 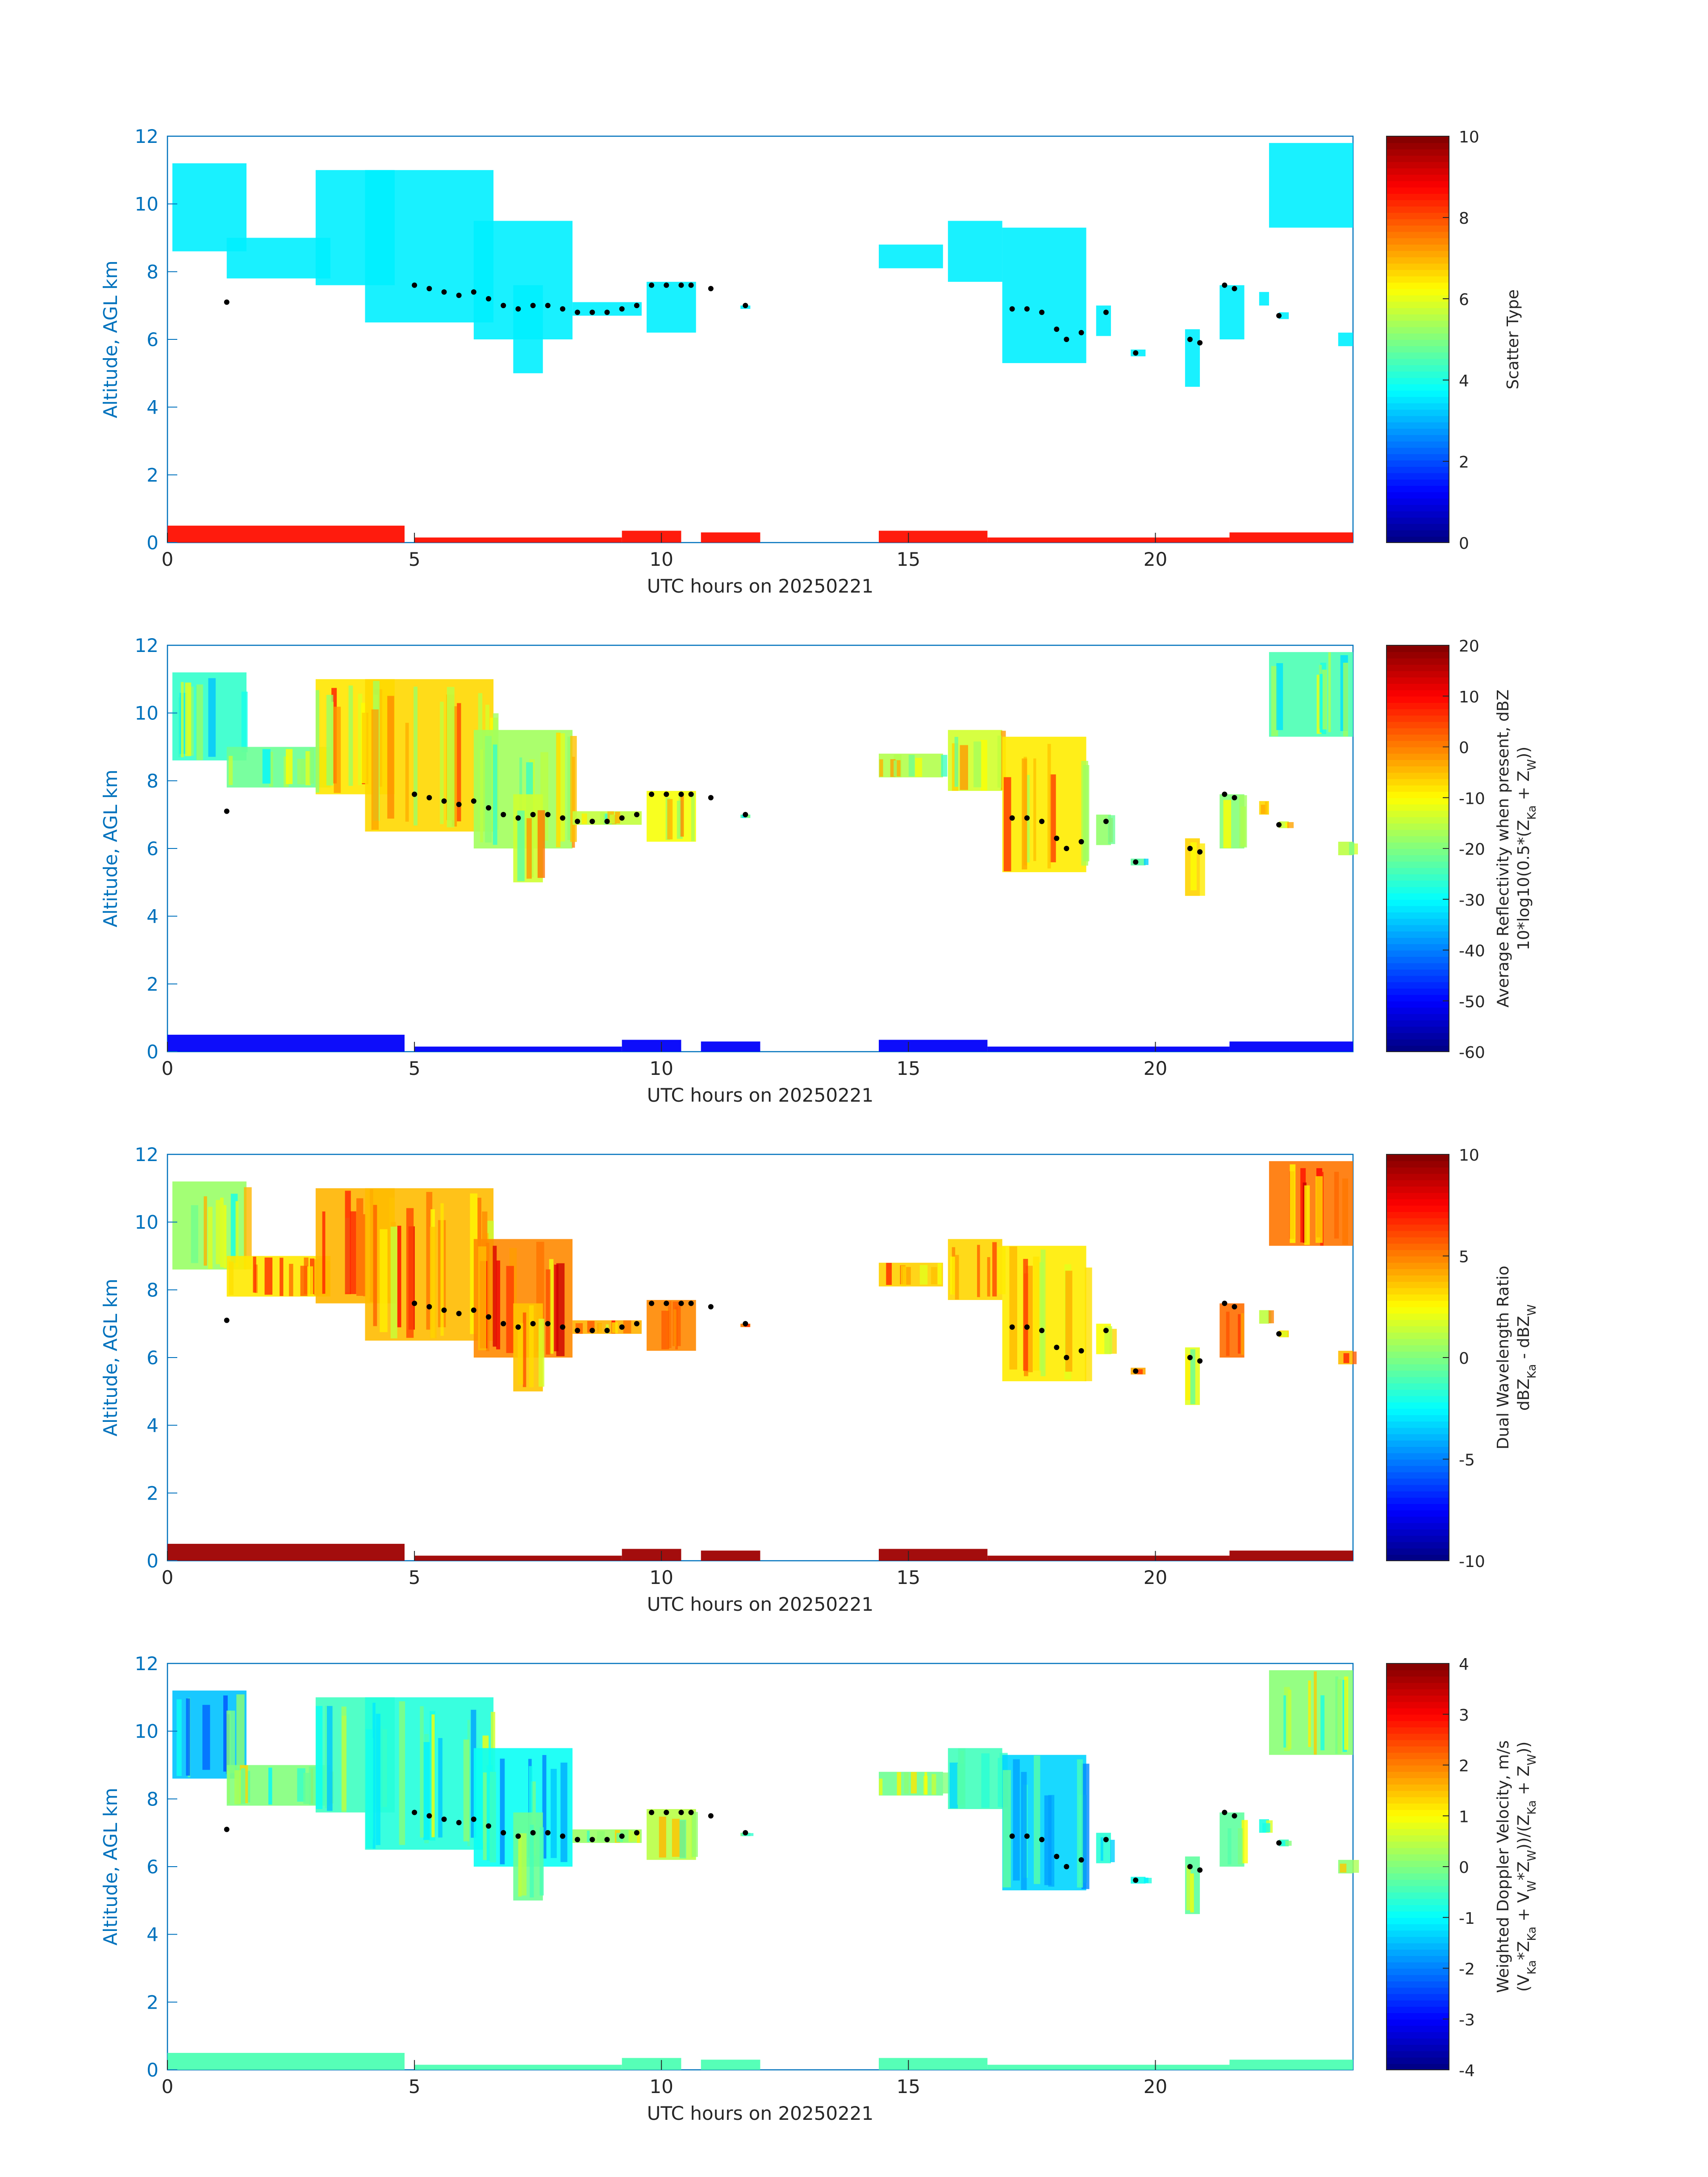 I want to click on y-tick-label: 0, so click(x=152, y=543).